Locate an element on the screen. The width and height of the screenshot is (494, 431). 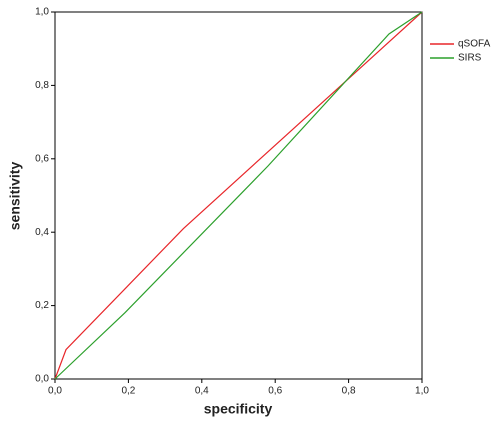
legend-label: qSOFA is located at coordinates (474, 44).